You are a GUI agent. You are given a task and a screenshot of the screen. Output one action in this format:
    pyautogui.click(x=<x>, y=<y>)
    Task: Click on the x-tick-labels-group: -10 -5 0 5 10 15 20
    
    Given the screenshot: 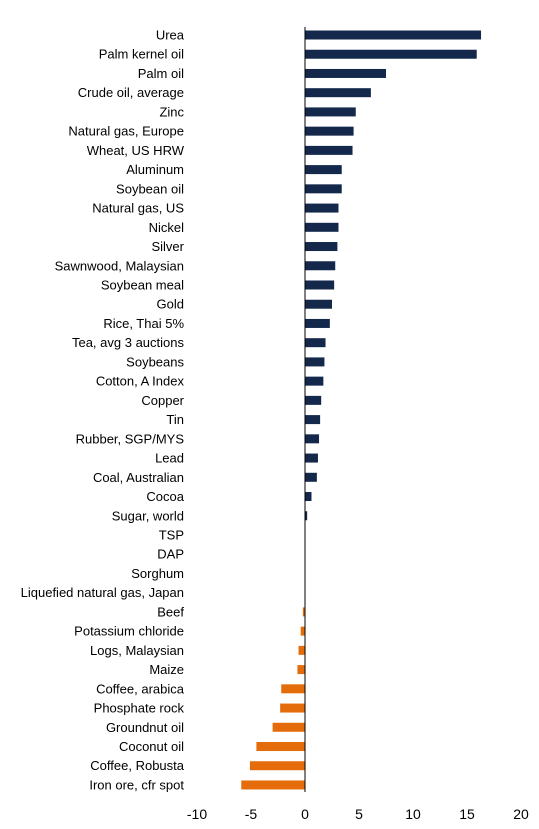 What is the action you would take?
    pyautogui.click(x=358, y=814)
    